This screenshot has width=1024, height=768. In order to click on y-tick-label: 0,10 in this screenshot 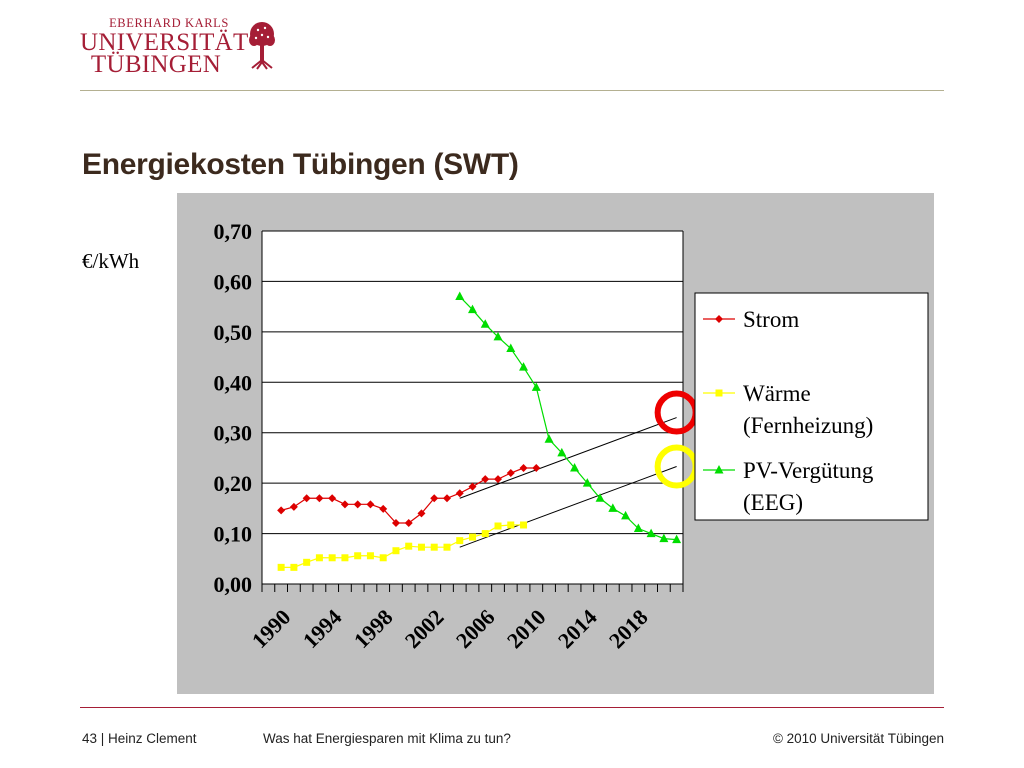, I will do `click(233, 534)`.